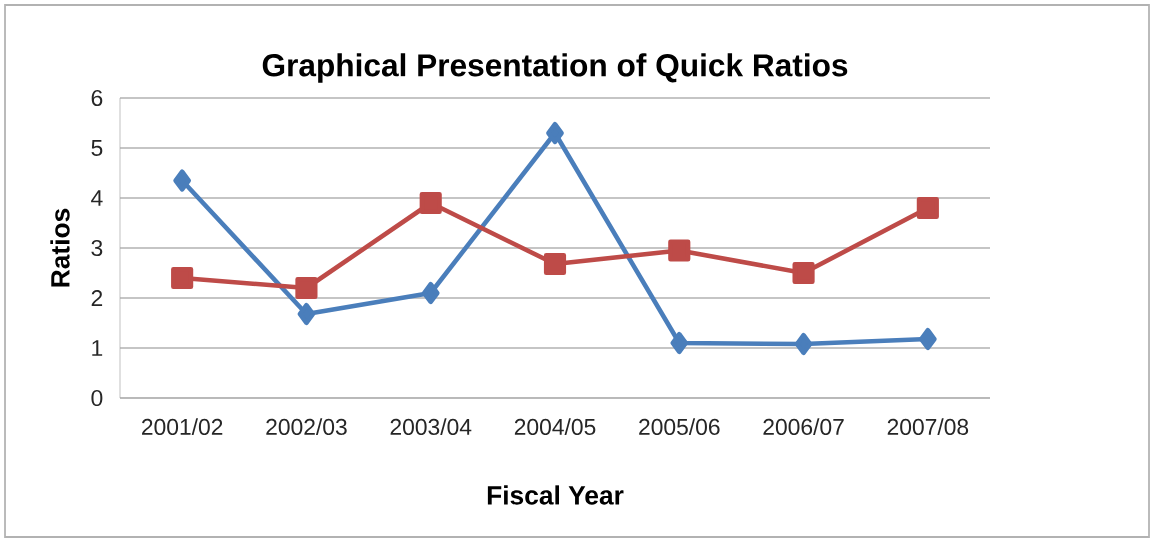 The width and height of the screenshot is (1154, 542). What do you see at coordinates (803, 427) in the screenshot?
I see `x-tick-label: 2006/07` at bounding box center [803, 427].